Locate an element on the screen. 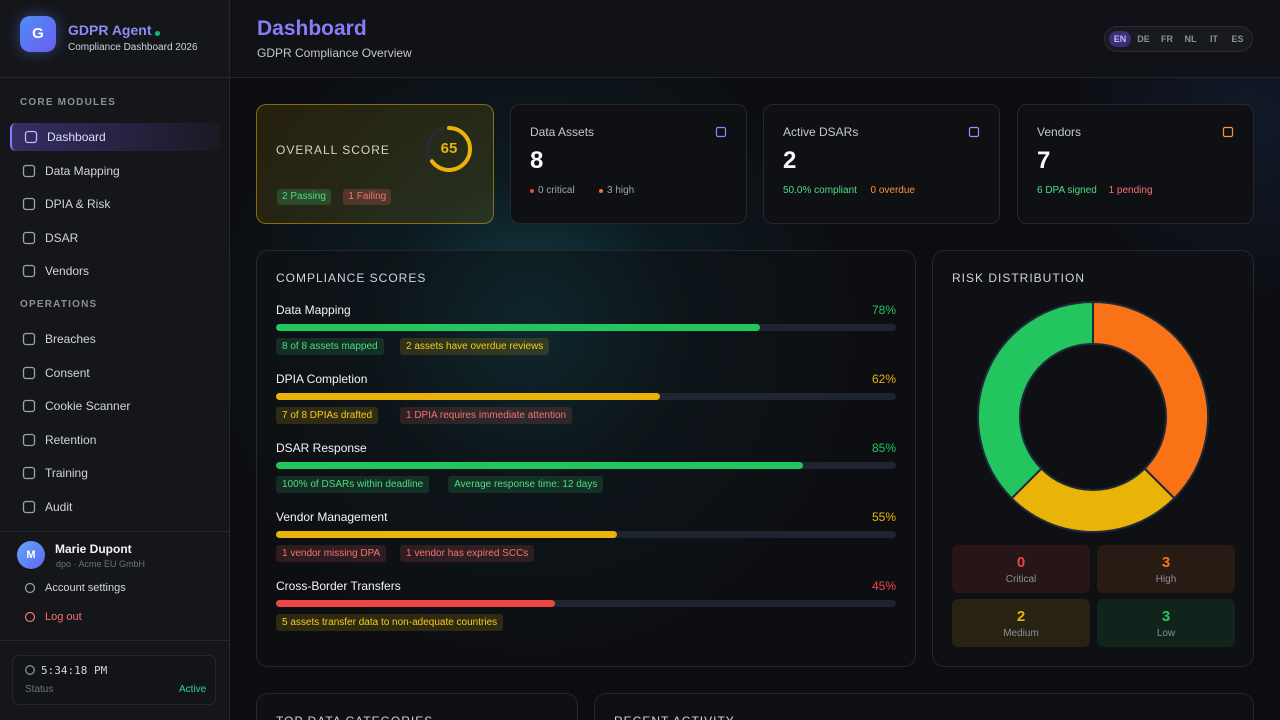  language-button: EN is located at coordinates (1120, 39).